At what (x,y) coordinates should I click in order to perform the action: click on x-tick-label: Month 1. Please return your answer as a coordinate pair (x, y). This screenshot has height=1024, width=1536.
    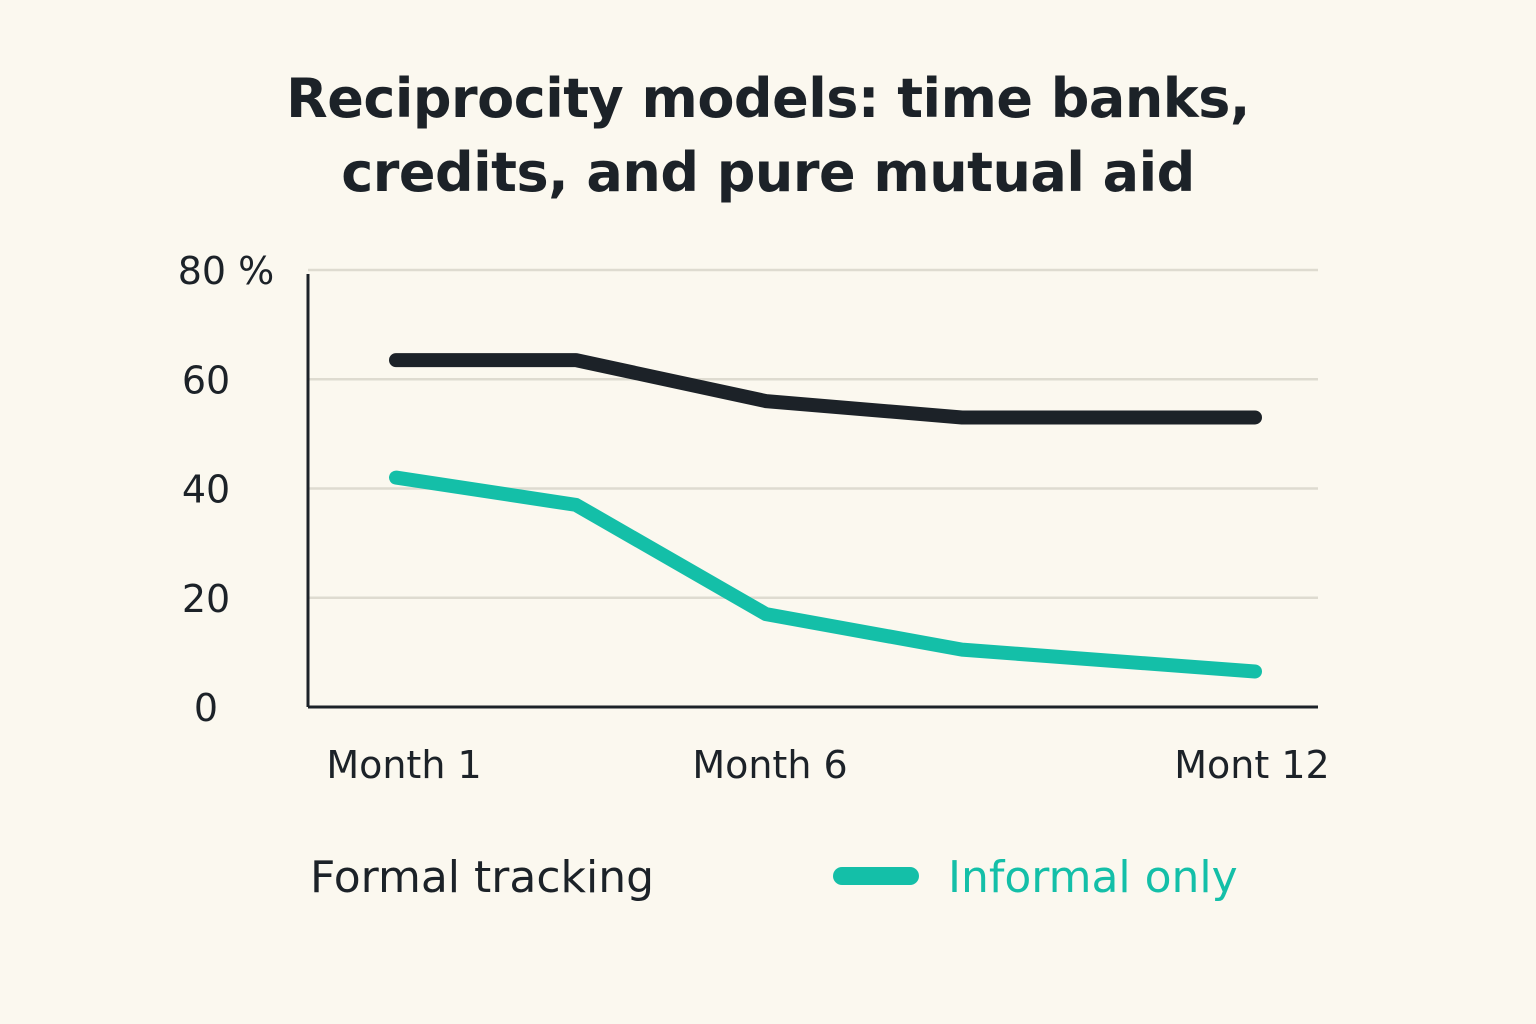
    Looking at the image, I should click on (403, 765).